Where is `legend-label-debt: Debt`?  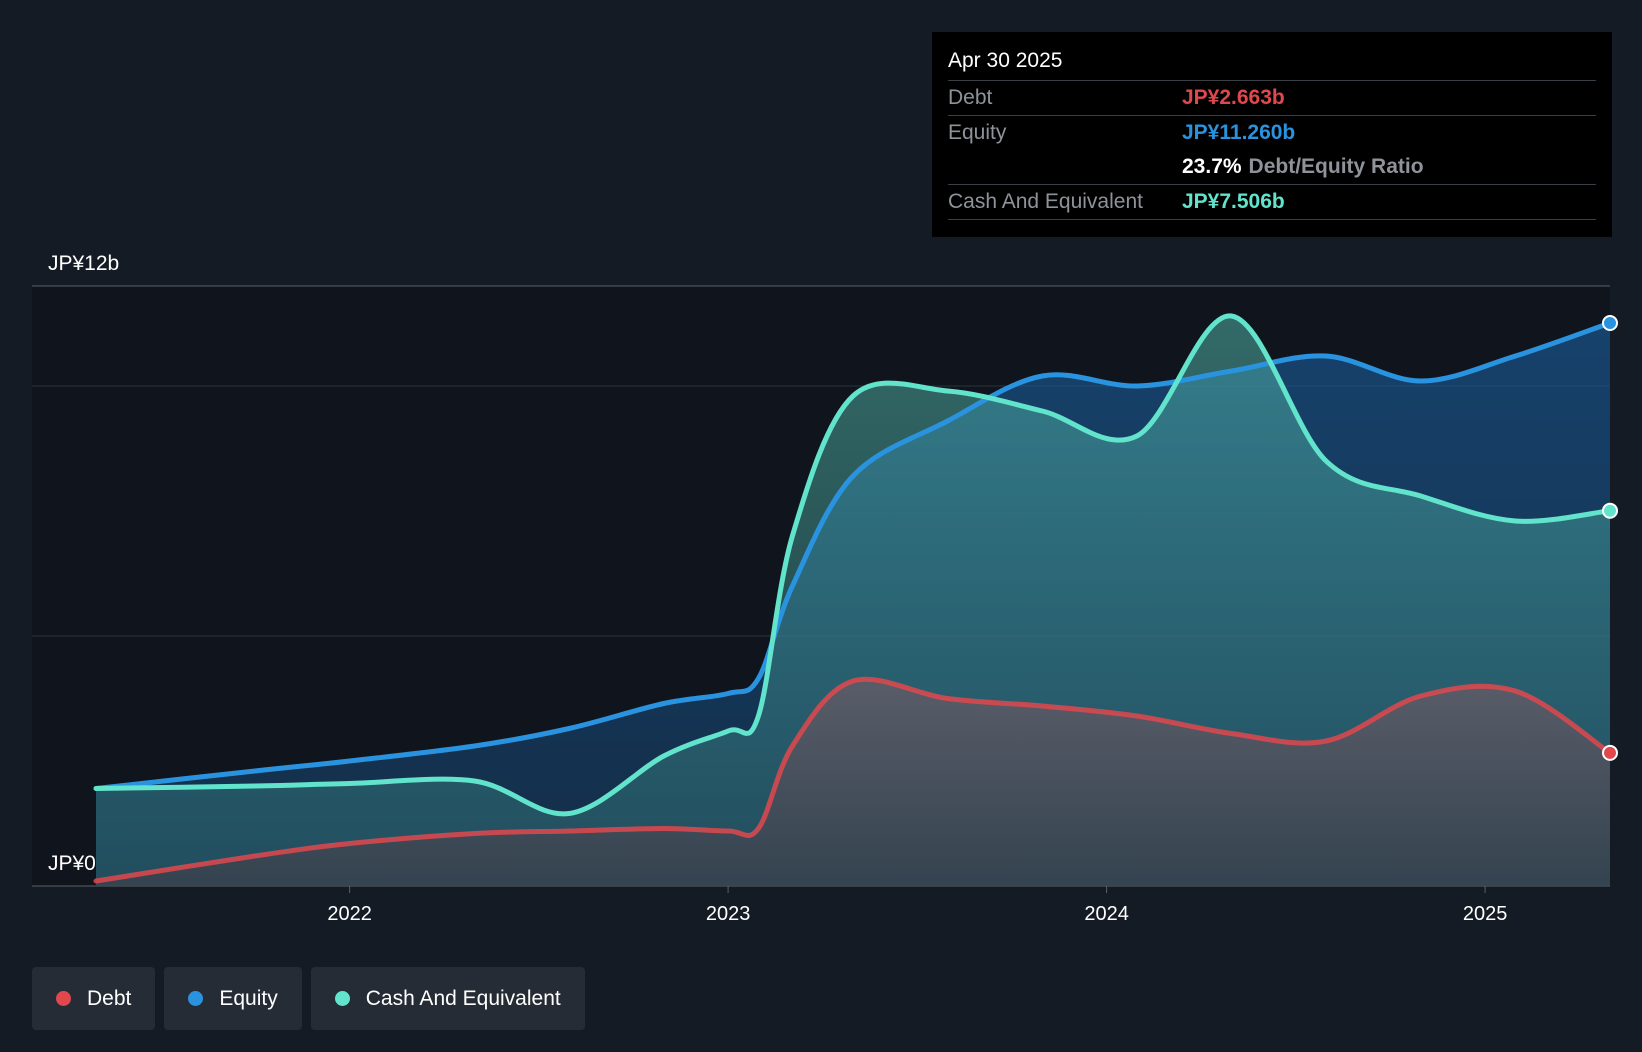
legend-label-debt: Debt is located at coordinates (109, 998).